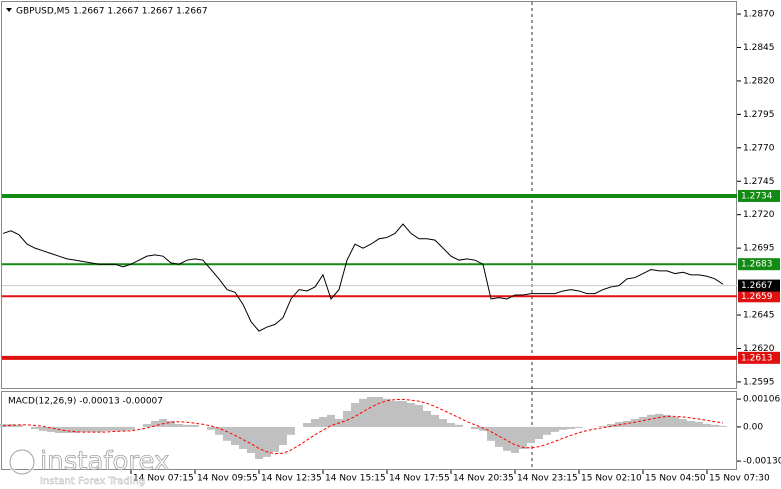 This screenshot has height=489, width=781. I want to click on x-tick-label: 14 Nov 20:35, so click(483, 479).